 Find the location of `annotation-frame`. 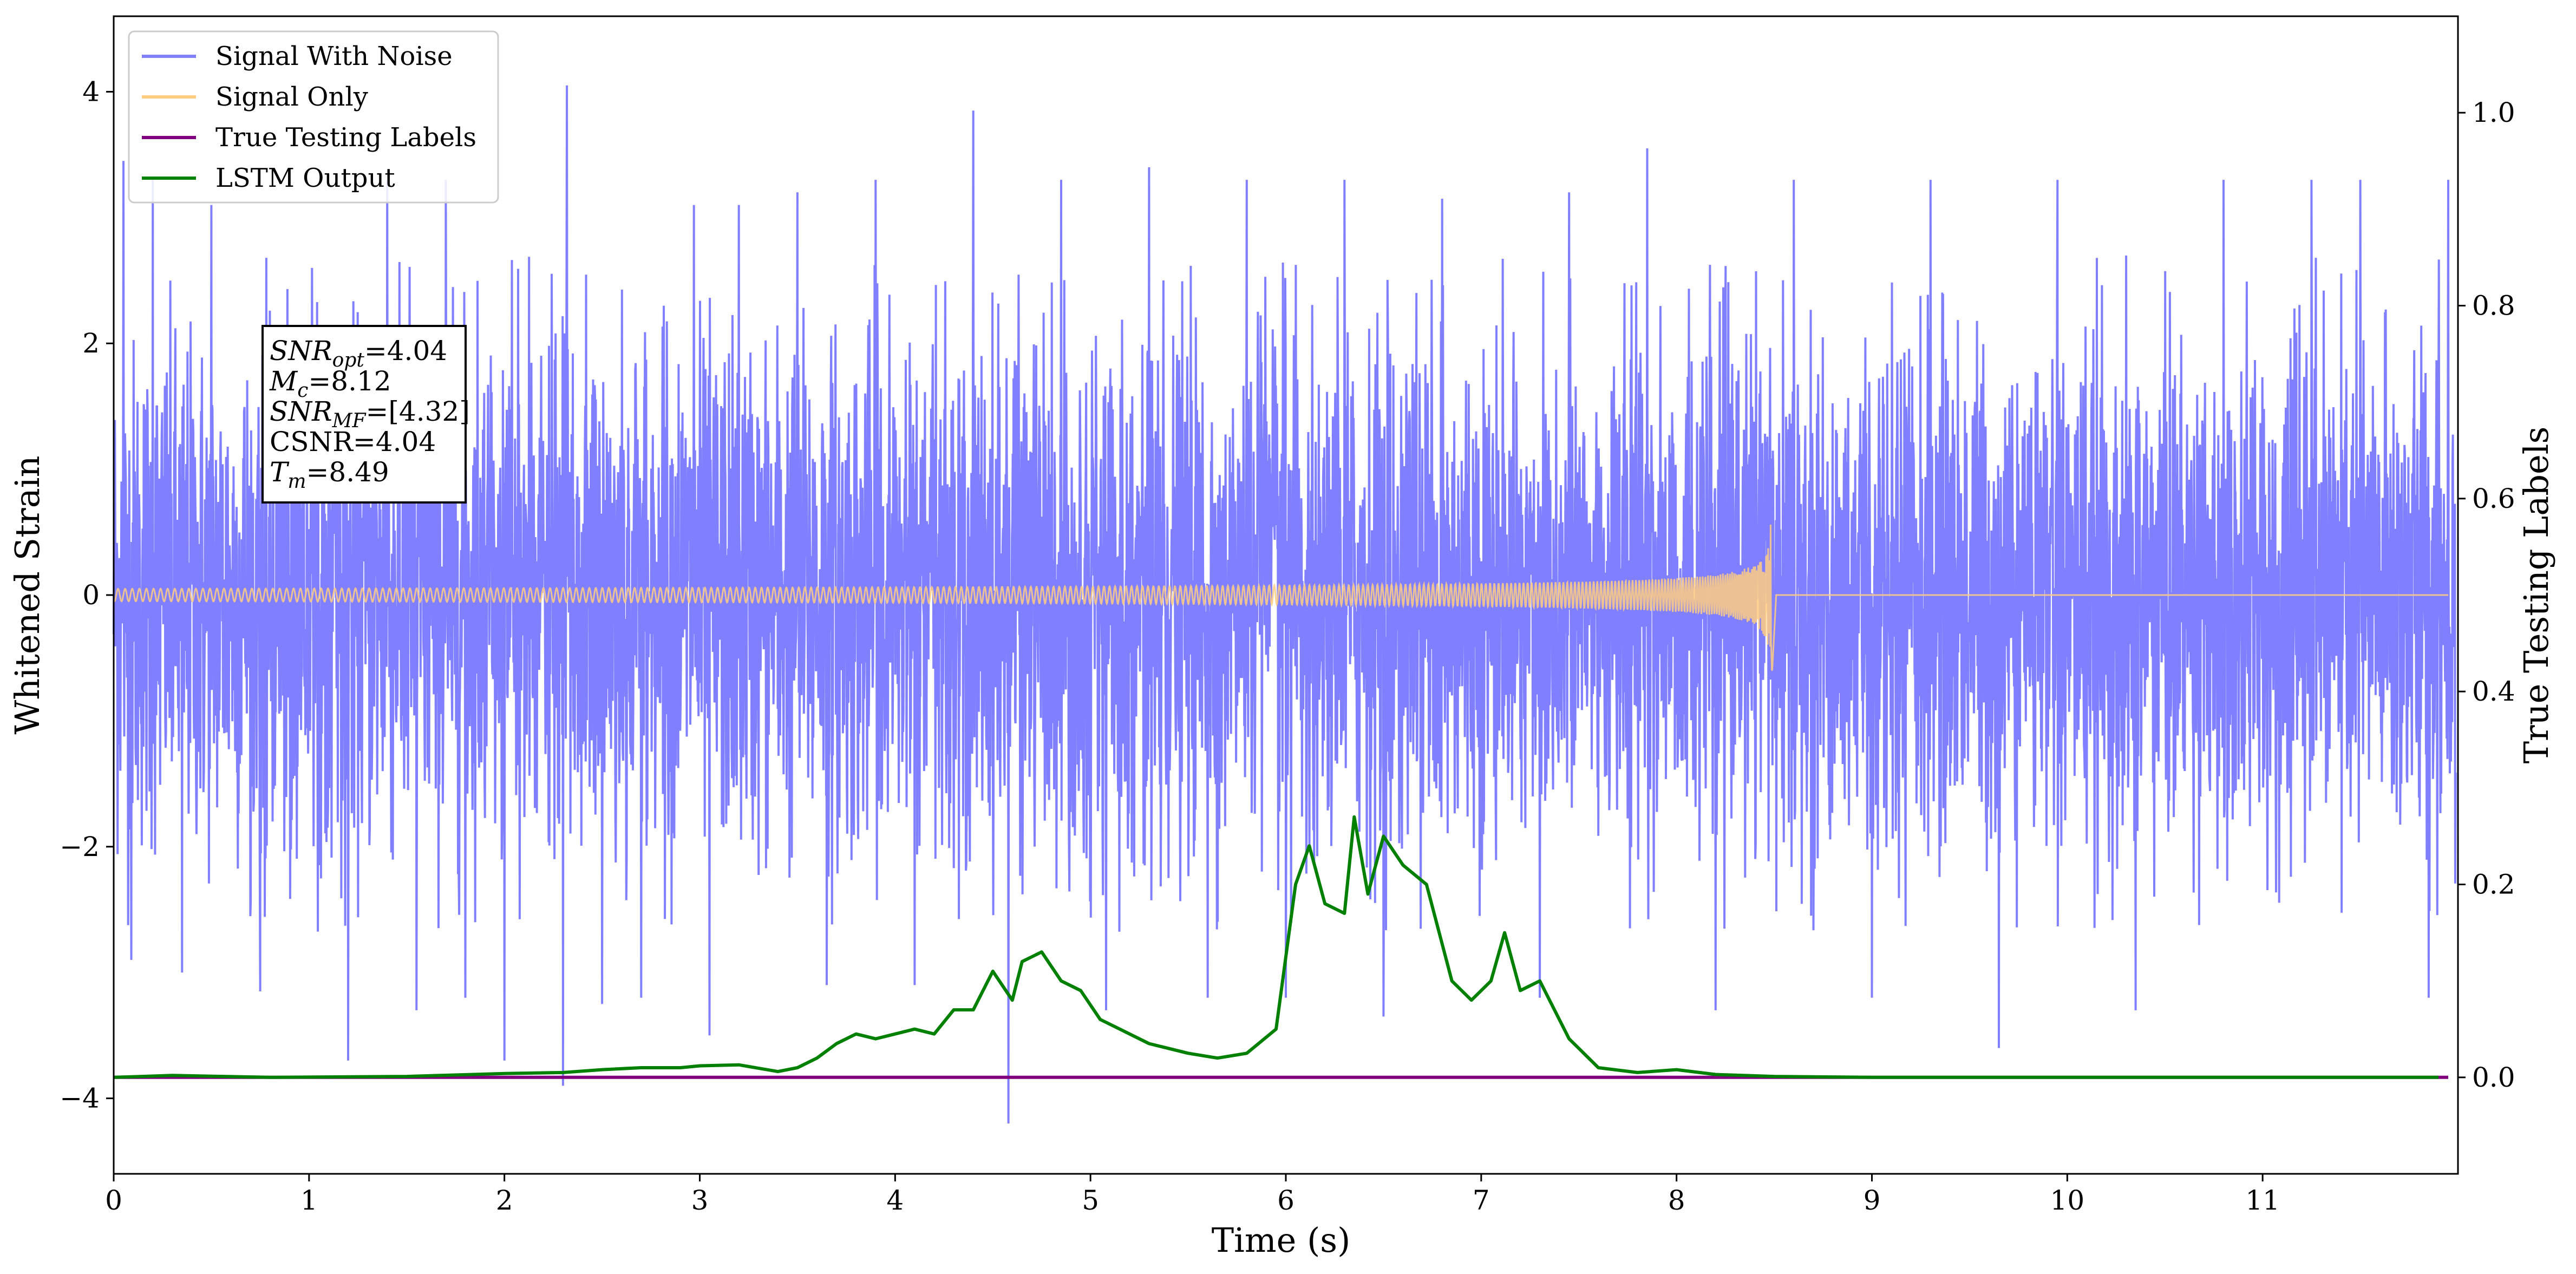

annotation-frame is located at coordinates (364, 414).